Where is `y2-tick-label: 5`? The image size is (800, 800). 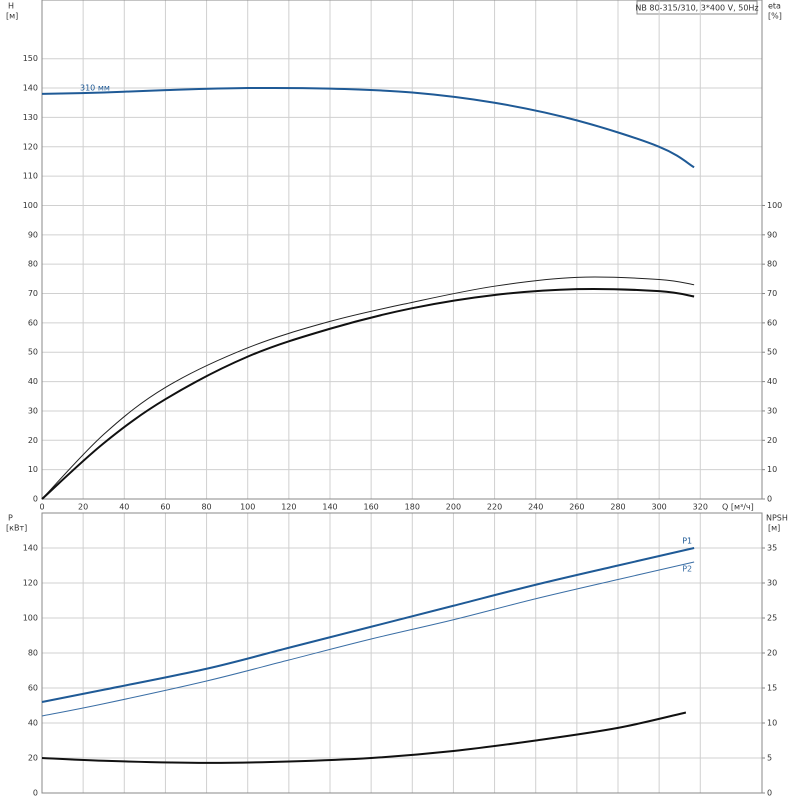
y2-tick-label: 5 is located at coordinates (769, 758).